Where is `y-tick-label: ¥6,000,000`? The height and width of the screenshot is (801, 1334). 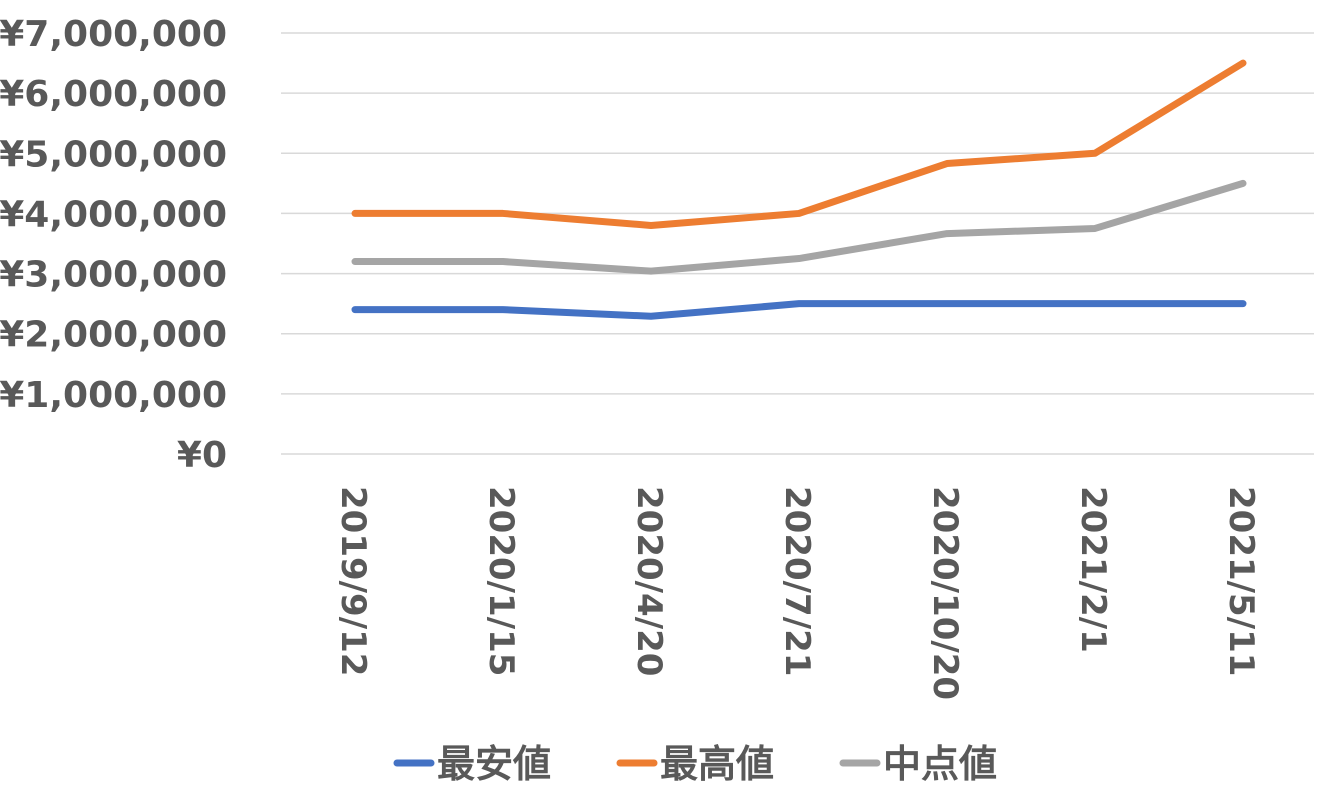
y-tick-label: ¥6,000,000 is located at coordinates (113, 94).